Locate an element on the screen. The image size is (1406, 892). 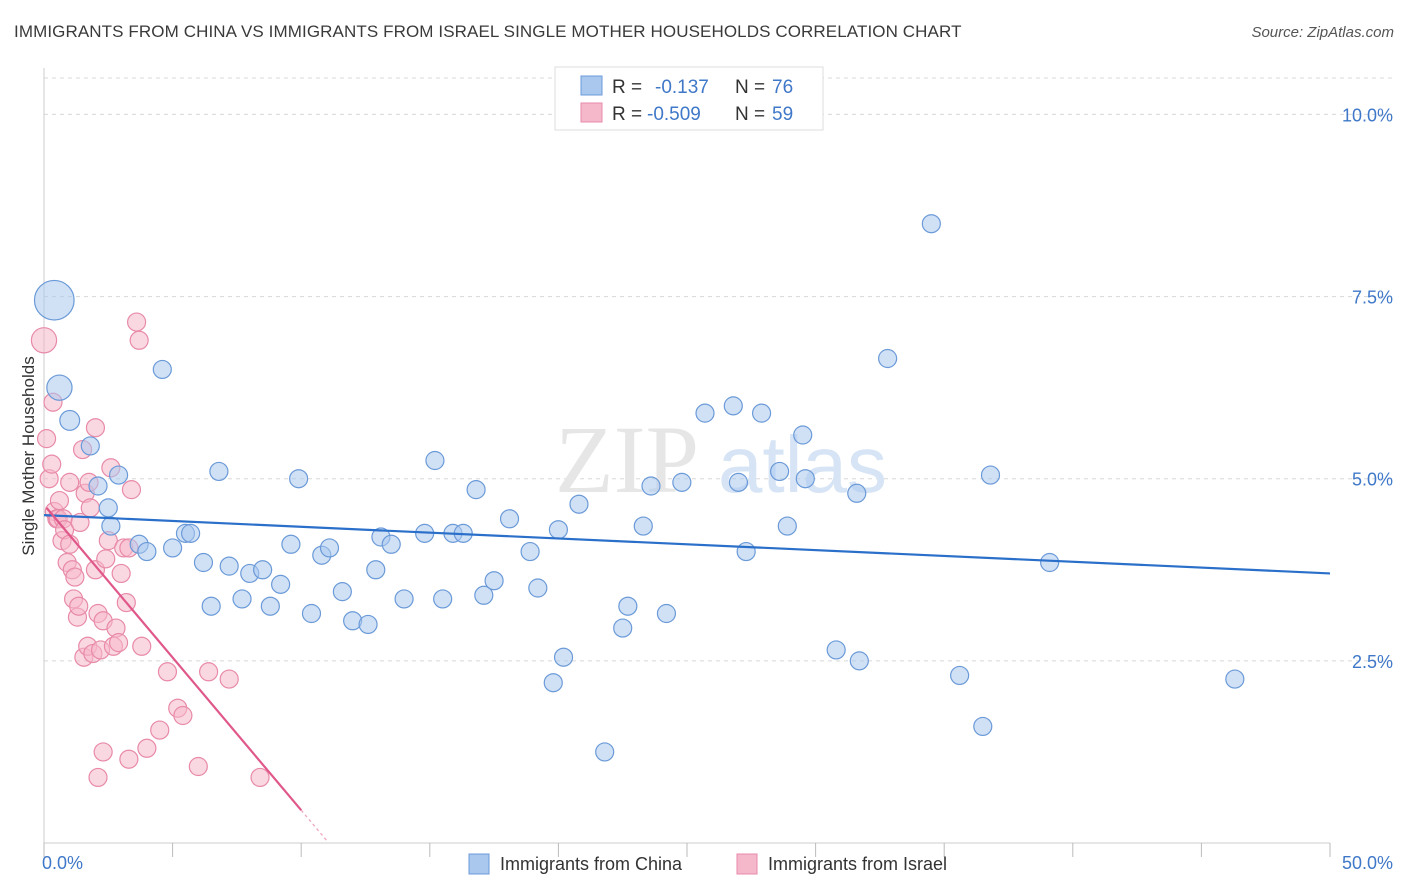
chart-source: Source: ZipAtlas.com is located at coordinates (1322, 32).